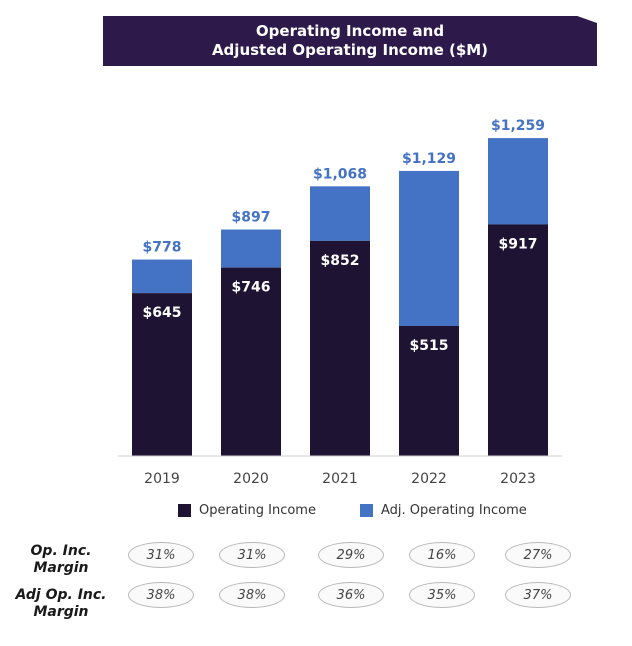 The width and height of the screenshot is (632, 646). I want to click on bar-adj-operating-income-2022, so click(429, 248).